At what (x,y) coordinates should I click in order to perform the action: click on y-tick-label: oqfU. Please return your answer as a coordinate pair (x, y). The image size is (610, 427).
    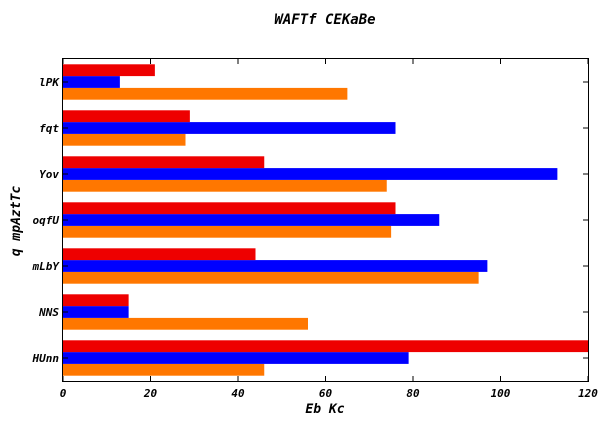
    Looking at the image, I should click on (46, 220).